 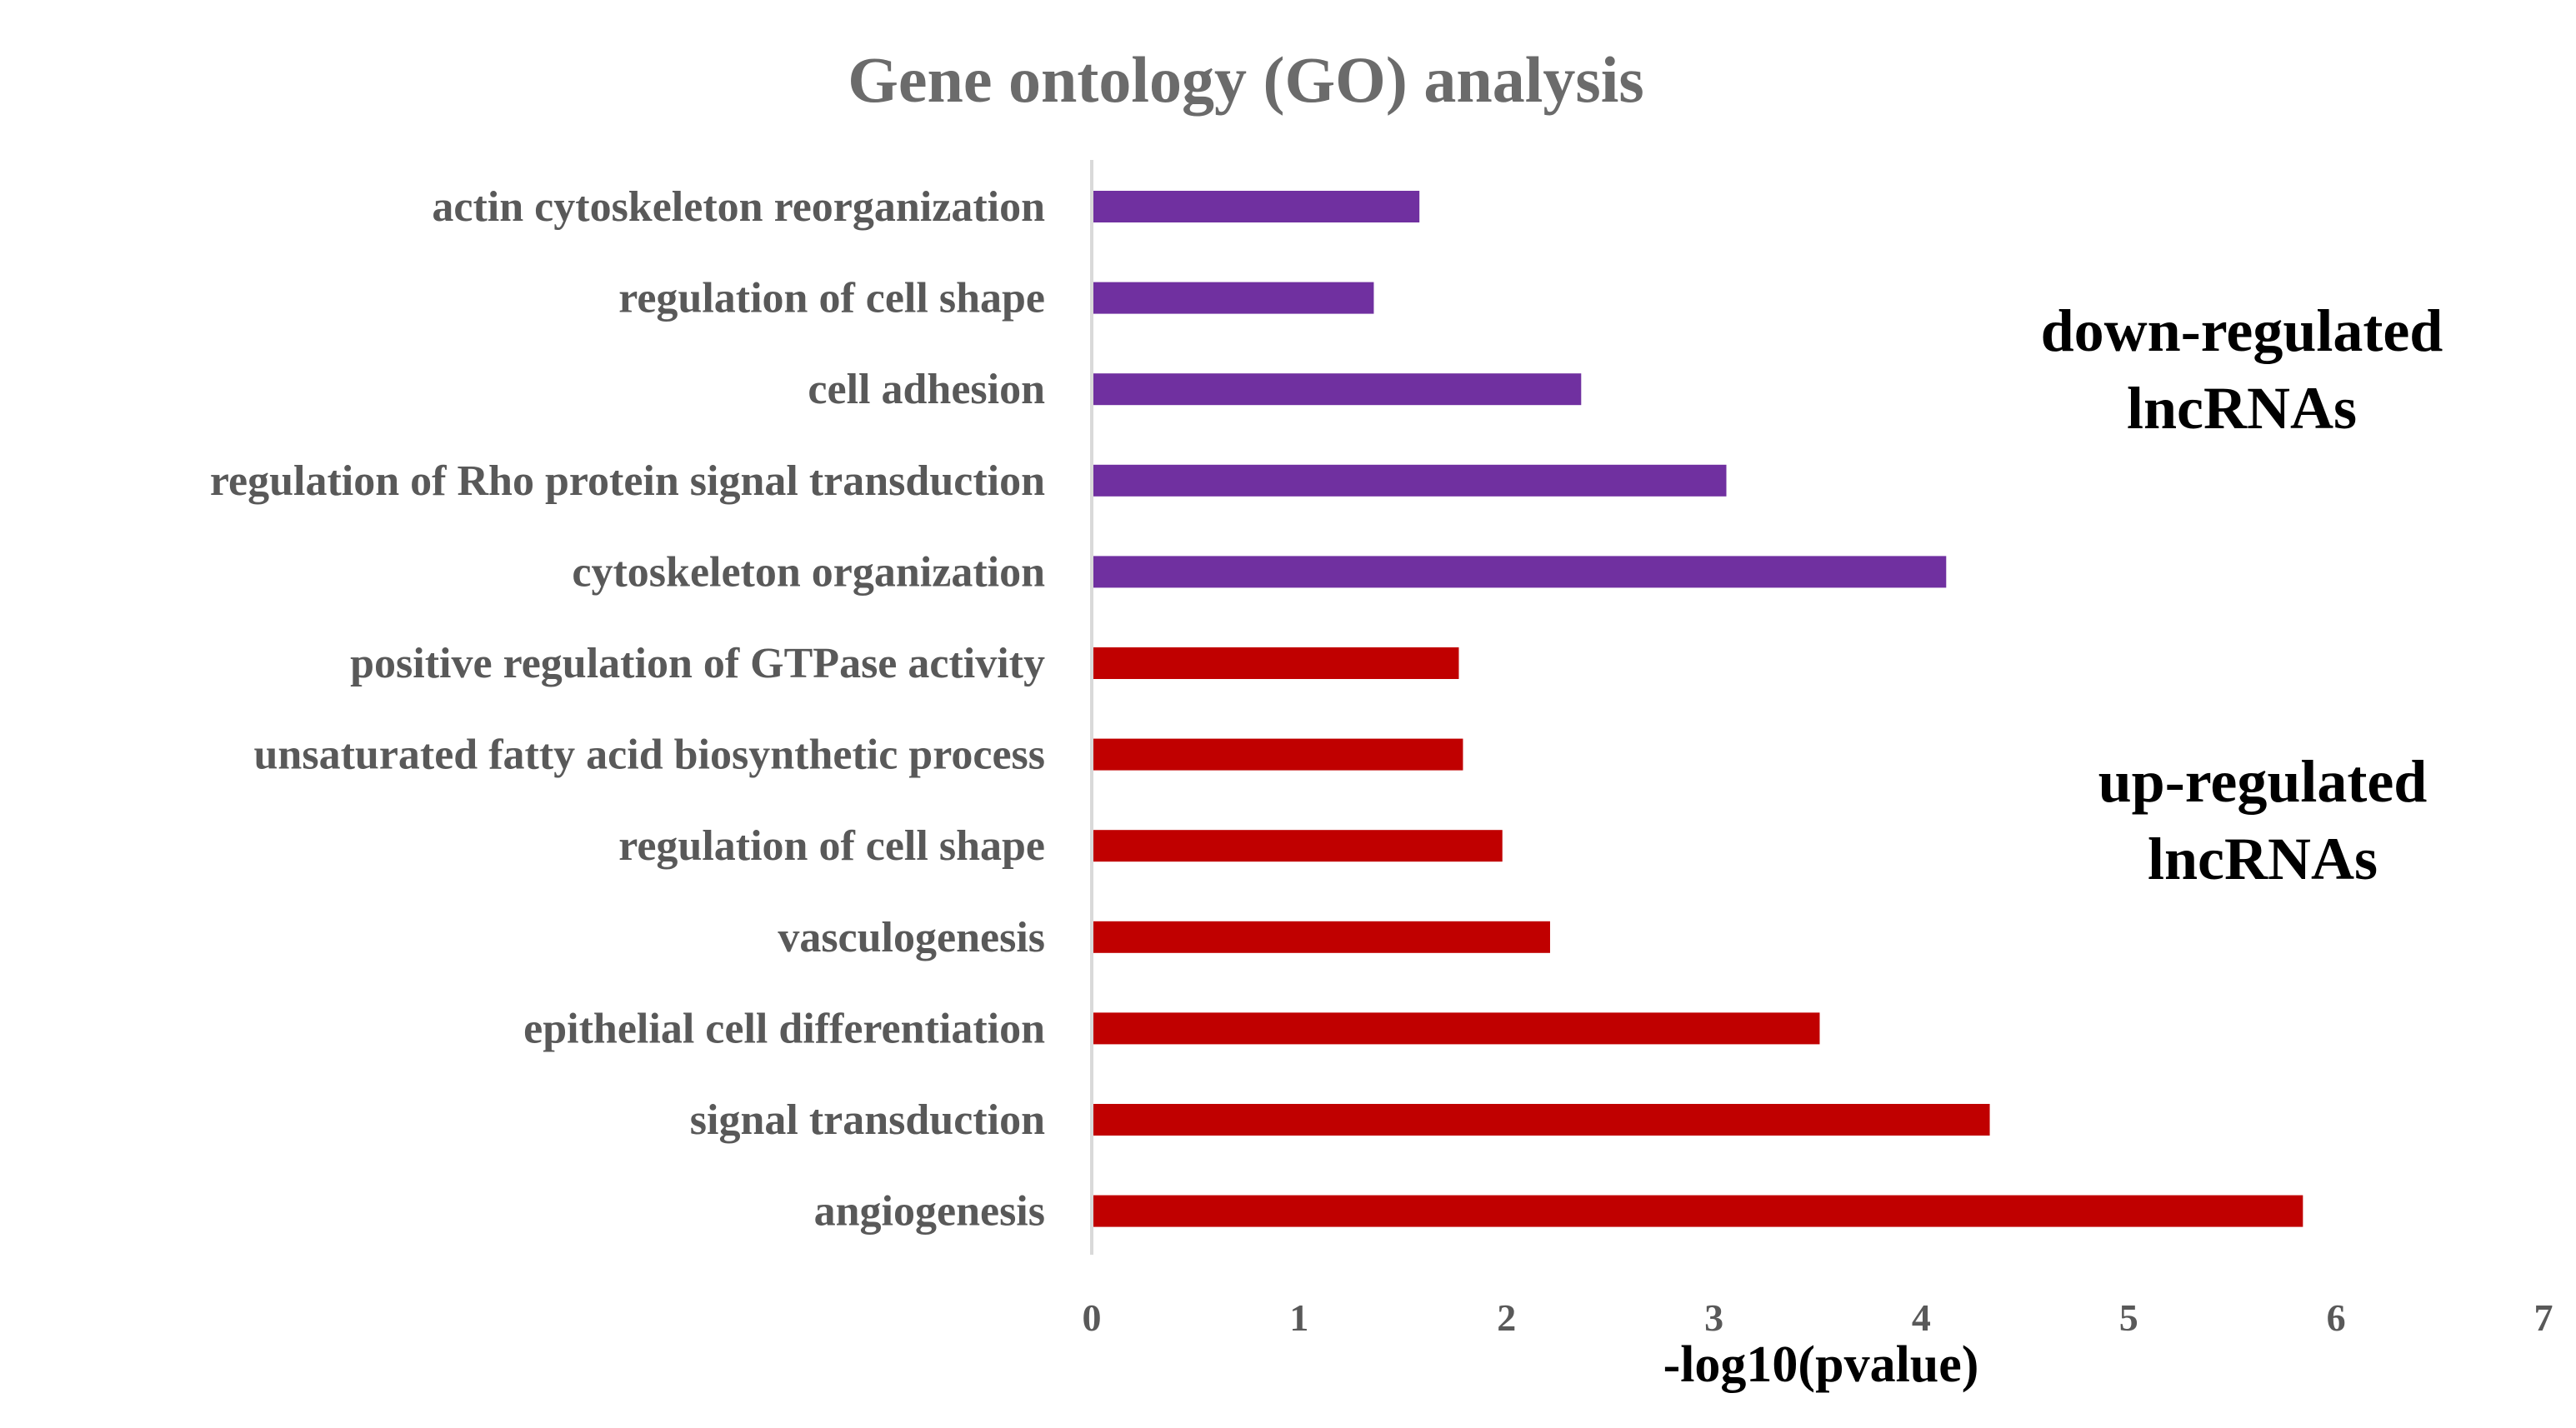 I want to click on x-tick-label: 1, so click(x=1299, y=1317).